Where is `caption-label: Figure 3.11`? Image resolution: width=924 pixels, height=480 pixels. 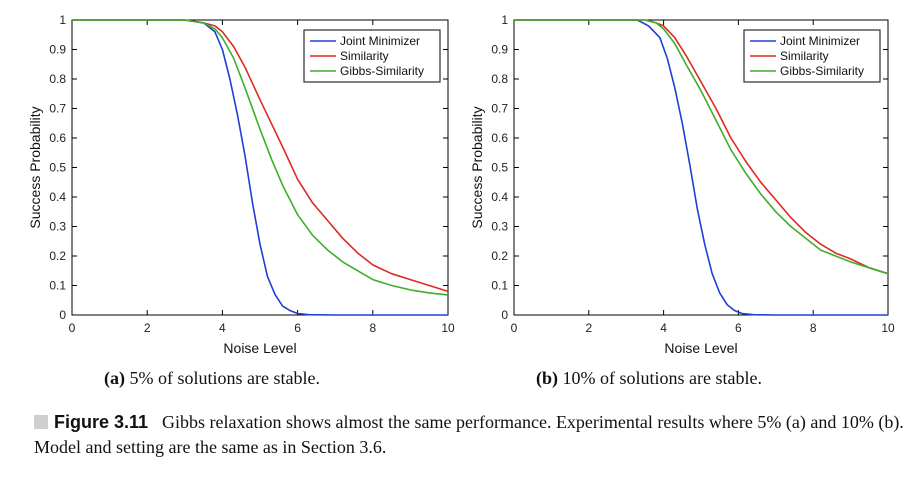
caption-label: Figure 3.11 is located at coordinates (101, 422).